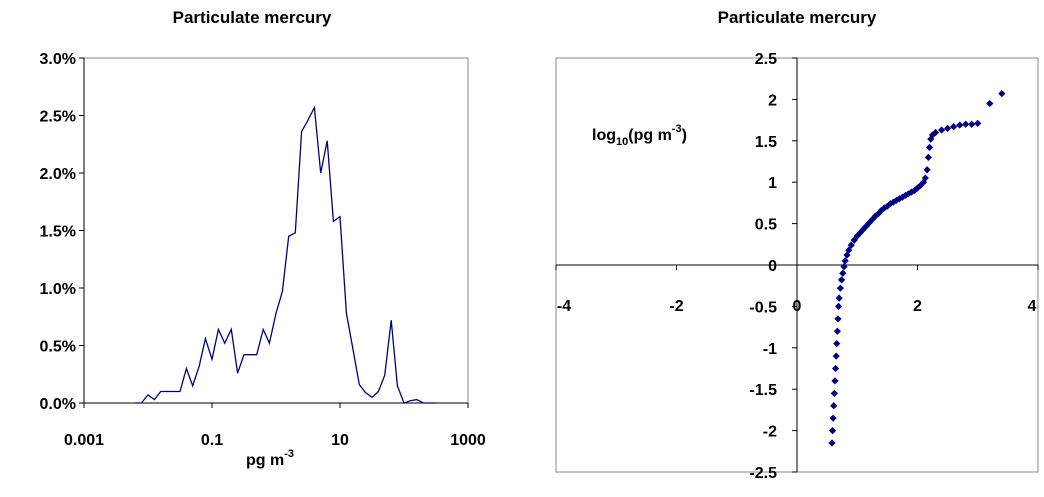 The height and width of the screenshot is (497, 1044). I want to click on y-tick-label: 2.0%, so click(58, 174).